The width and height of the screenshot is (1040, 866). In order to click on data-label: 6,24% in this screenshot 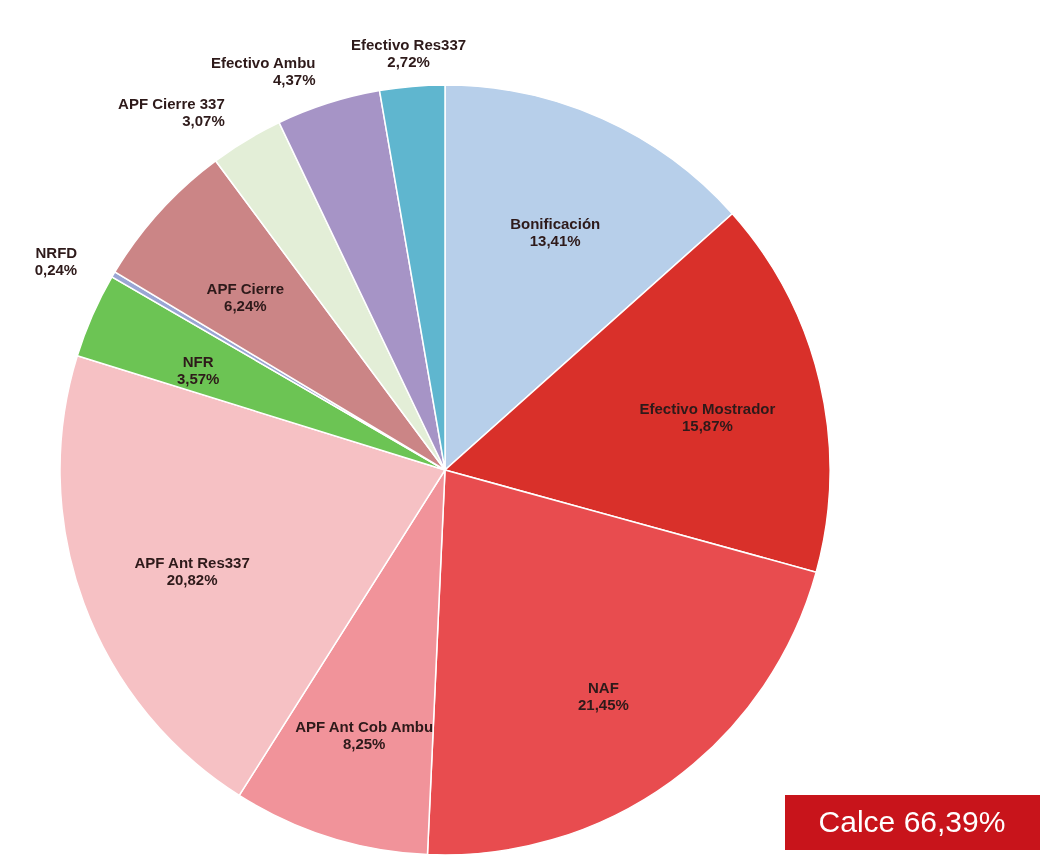, I will do `click(245, 305)`.